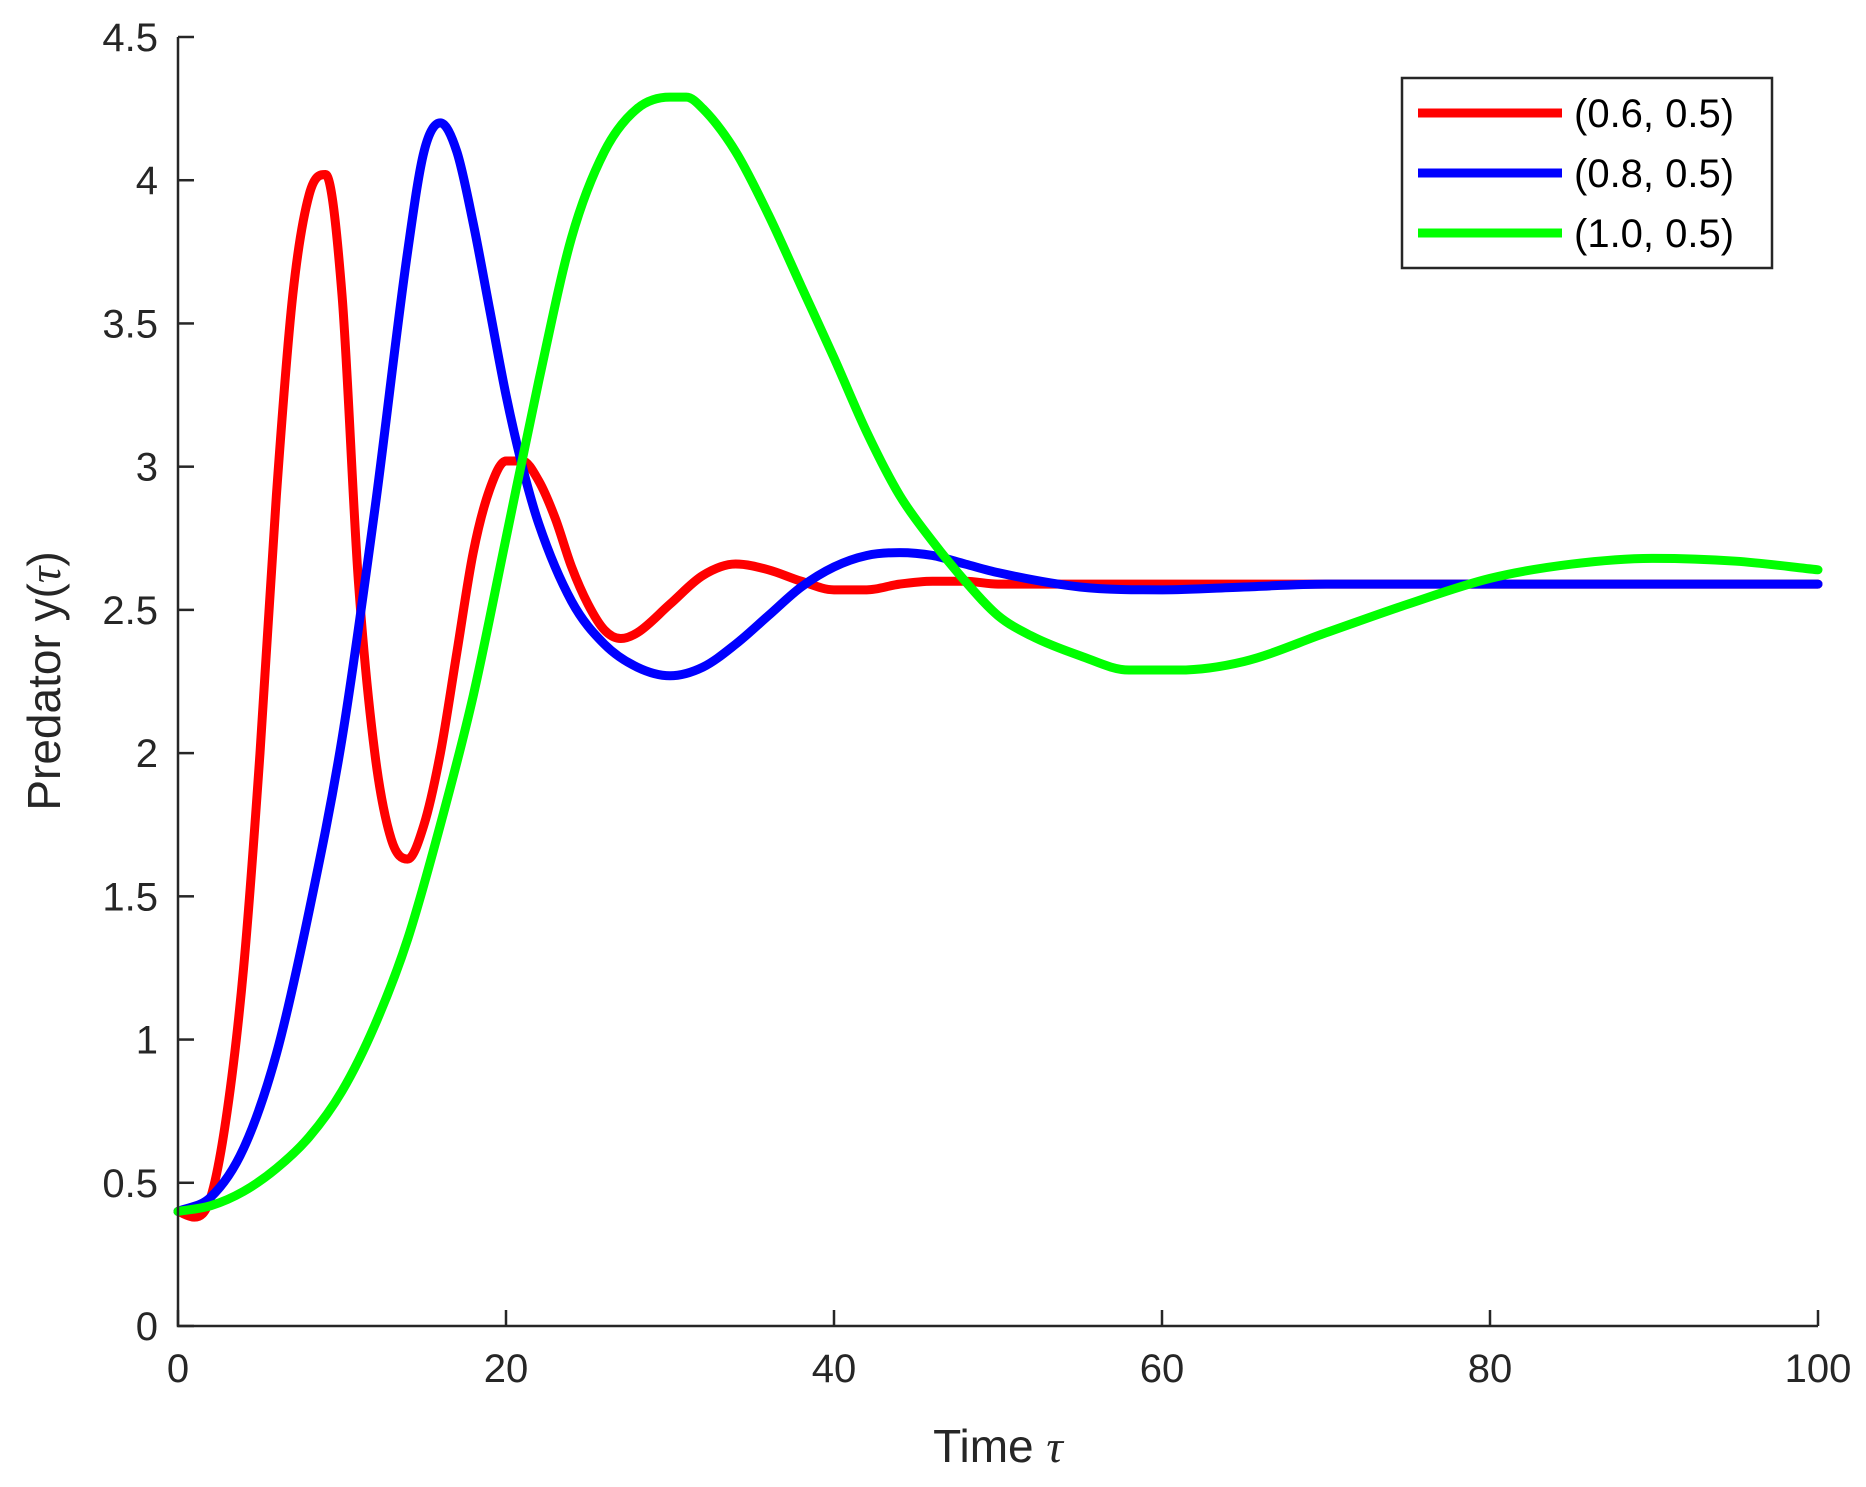 The width and height of the screenshot is (1866, 1487). I want to click on y-tick-label: 1, so click(147, 1041).